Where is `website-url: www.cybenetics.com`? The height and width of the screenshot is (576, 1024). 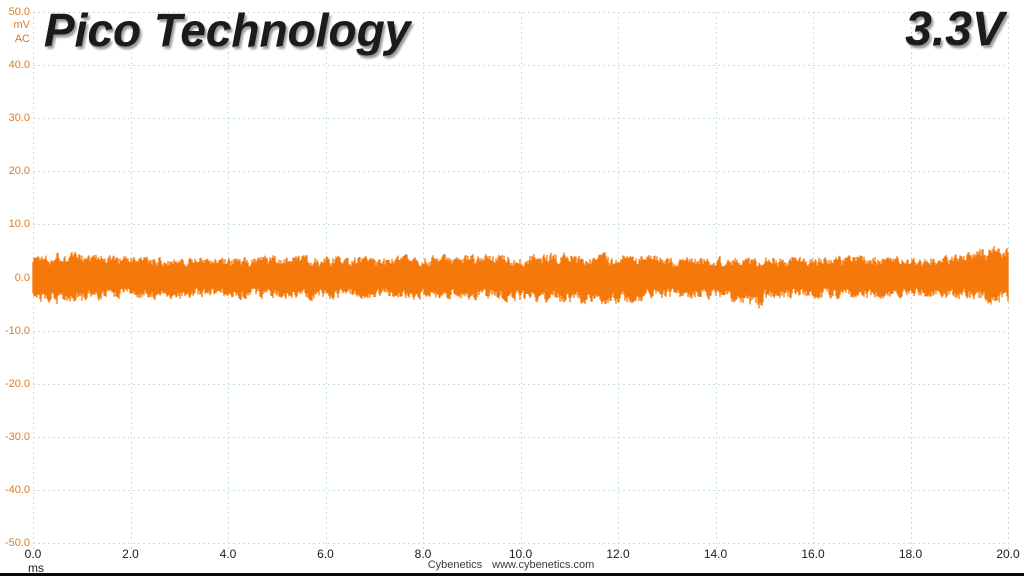 website-url: www.cybenetics.com is located at coordinates (543, 565).